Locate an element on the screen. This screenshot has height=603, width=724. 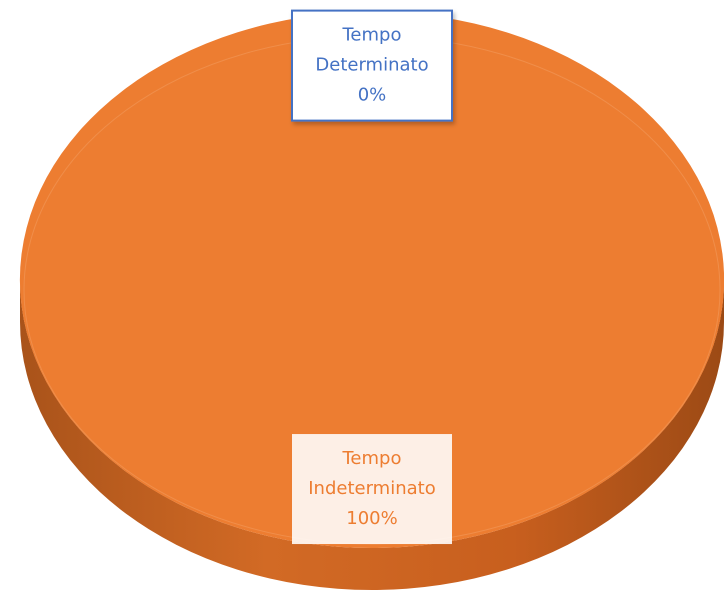
data-label-value: 100% is located at coordinates (371, 518).